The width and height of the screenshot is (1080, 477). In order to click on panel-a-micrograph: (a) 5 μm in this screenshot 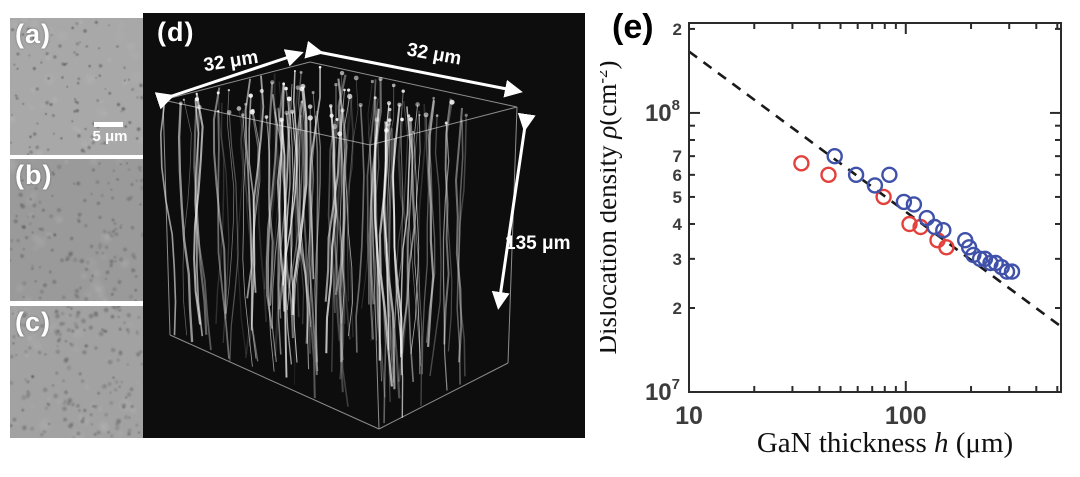, I will do `click(76, 86)`.